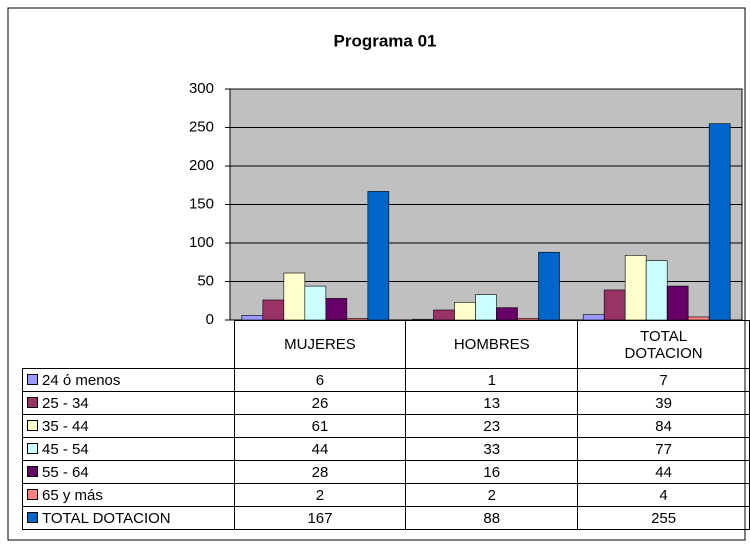  What do you see at coordinates (210, 319) in the screenshot?
I see `y-tick-label: 0` at bounding box center [210, 319].